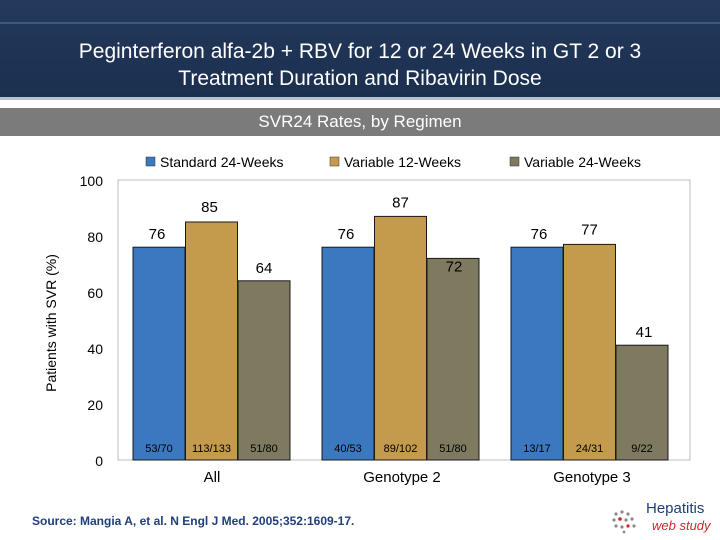 The height and width of the screenshot is (540, 720). I want to click on chart-subtitle: SVR24 Rates, by Regimen, so click(360, 121).